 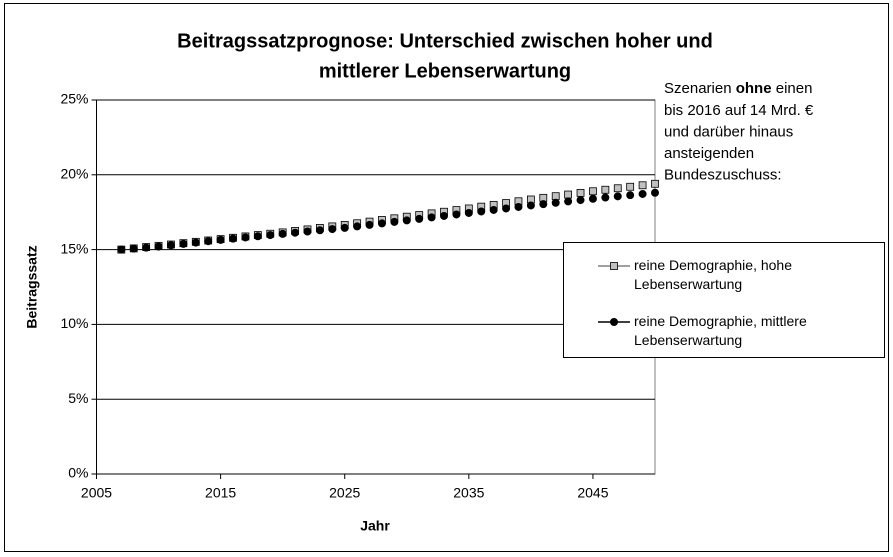 I want to click on legend-label: reine Demographie, hohe Lebenserwartung, so click(x=713, y=274).